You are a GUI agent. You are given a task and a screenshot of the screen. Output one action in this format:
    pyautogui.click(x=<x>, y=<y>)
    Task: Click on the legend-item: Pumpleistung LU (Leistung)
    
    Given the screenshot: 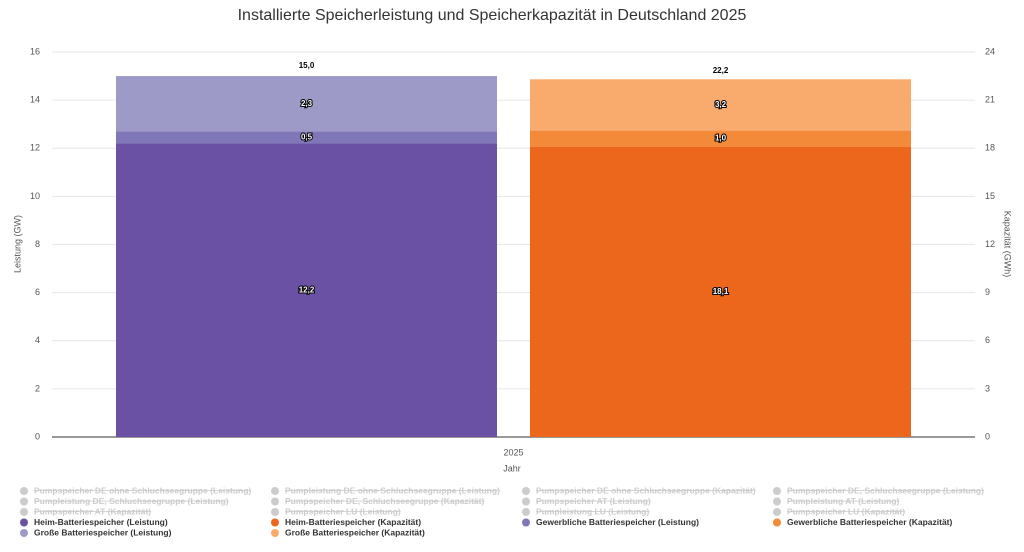 What is the action you would take?
    pyautogui.click(x=592, y=511)
    